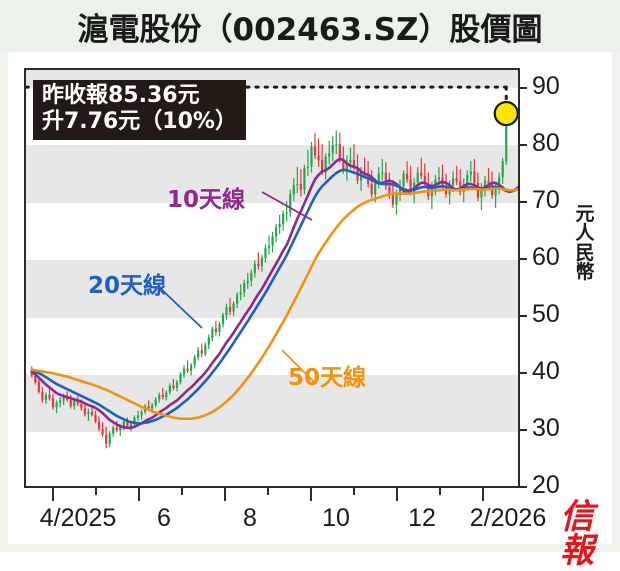 Image resolution: width=620 pixels, height=571 pixels. Describe the element at coordinates (272, 403) in the screenshot. I see `grid-band` at that location.